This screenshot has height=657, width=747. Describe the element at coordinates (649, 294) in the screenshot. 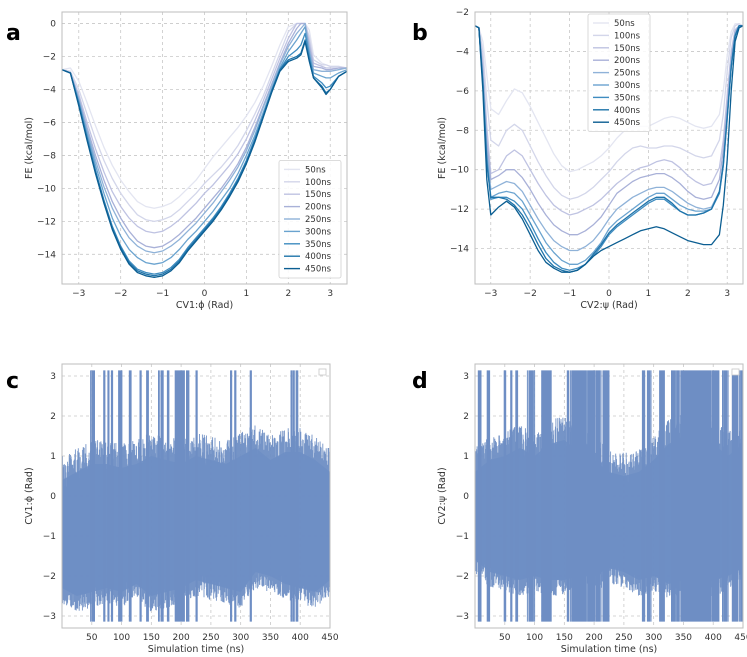

I see `b-x-tick-label: 1` at that location.